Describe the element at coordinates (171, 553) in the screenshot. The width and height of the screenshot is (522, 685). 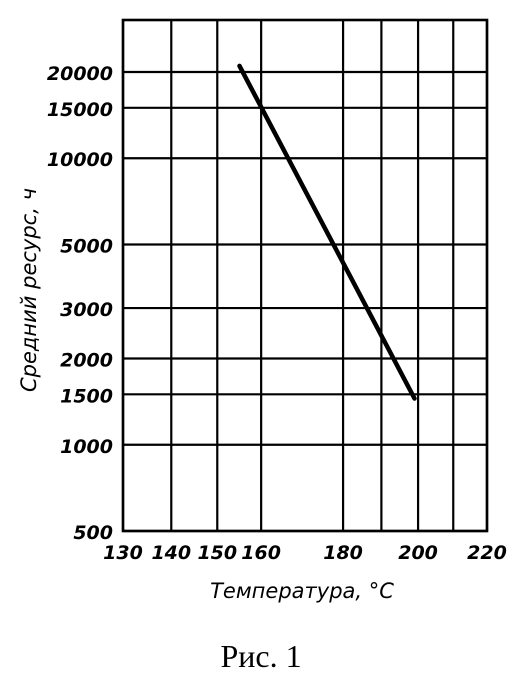
I see `x-tick-label: 140` at that location.